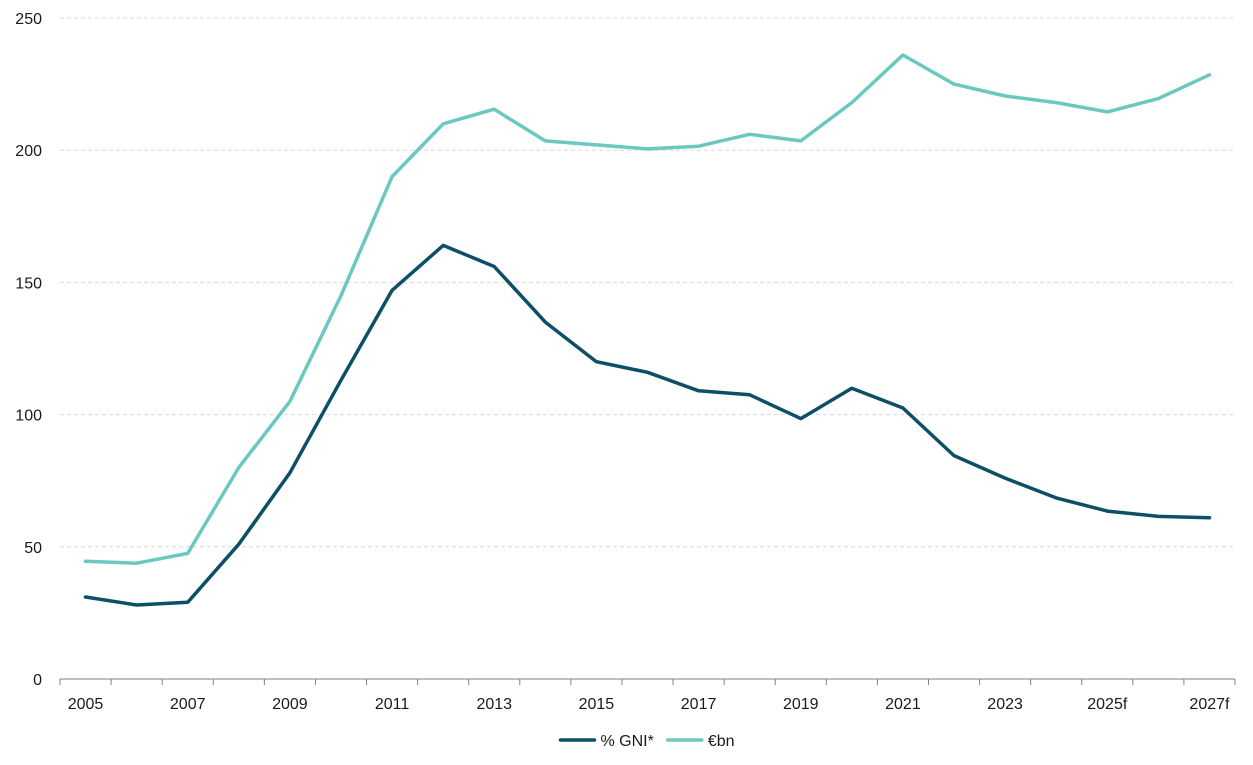  Describe the element at coordinates (290, 704) in the screenshot. I see `x-tick-label: 2009` at that location.